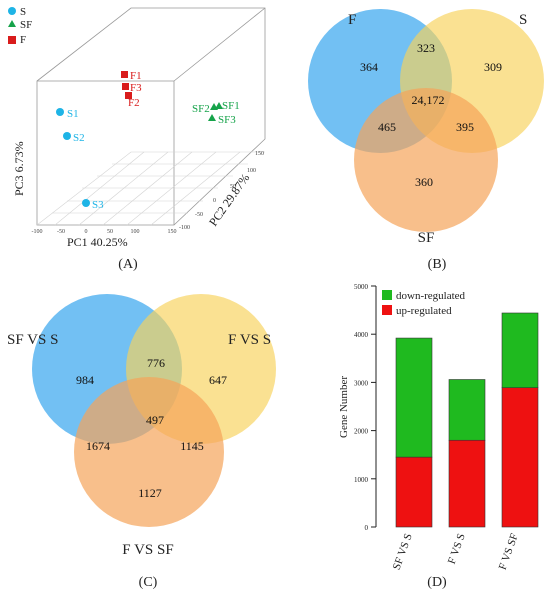 Image resolution: width=550 pixels, height=598 pixels. I want to click on point-label-sf2: SF2, so click(201, 109).